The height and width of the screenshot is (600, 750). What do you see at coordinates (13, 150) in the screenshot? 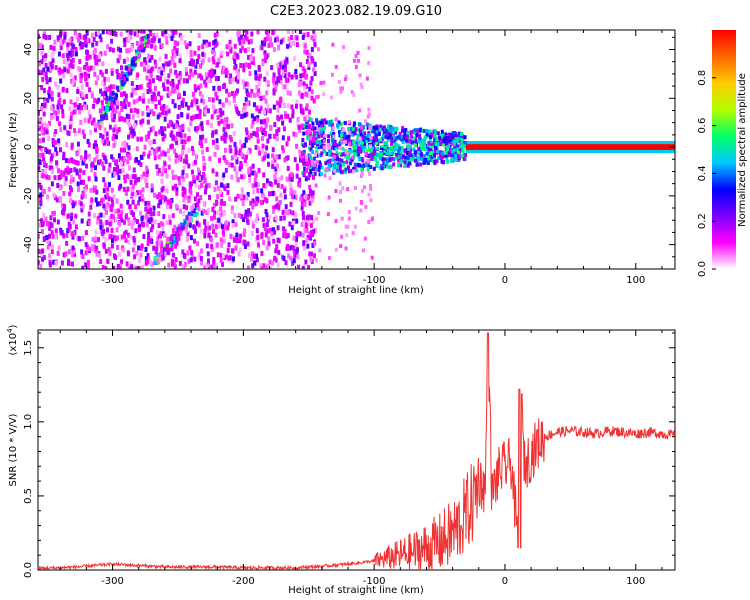
I see `top-y-axis-label: Frequency (Hz)` at bounding box center [13, 150].